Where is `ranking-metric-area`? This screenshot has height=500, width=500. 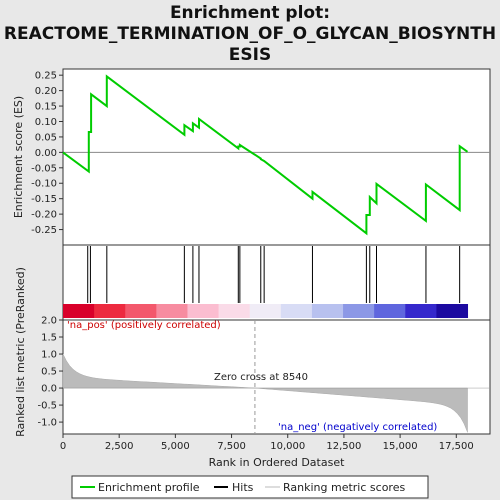 ranking-metric-area is located at coordinates (265, 393).